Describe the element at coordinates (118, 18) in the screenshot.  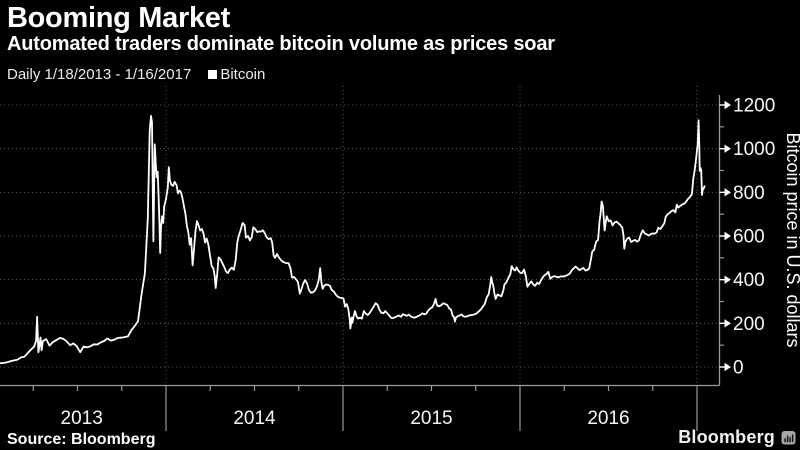
I see `chart-title: Booming Market` at that location.